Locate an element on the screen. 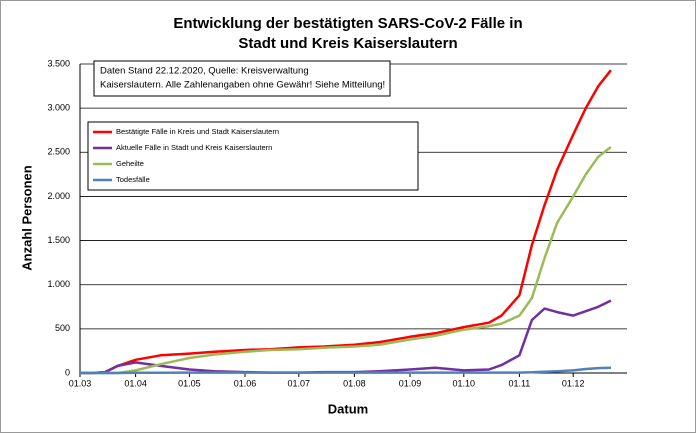 The image size is (696, 433). y-tick-label: 500 is located at coordinates (62, 328).